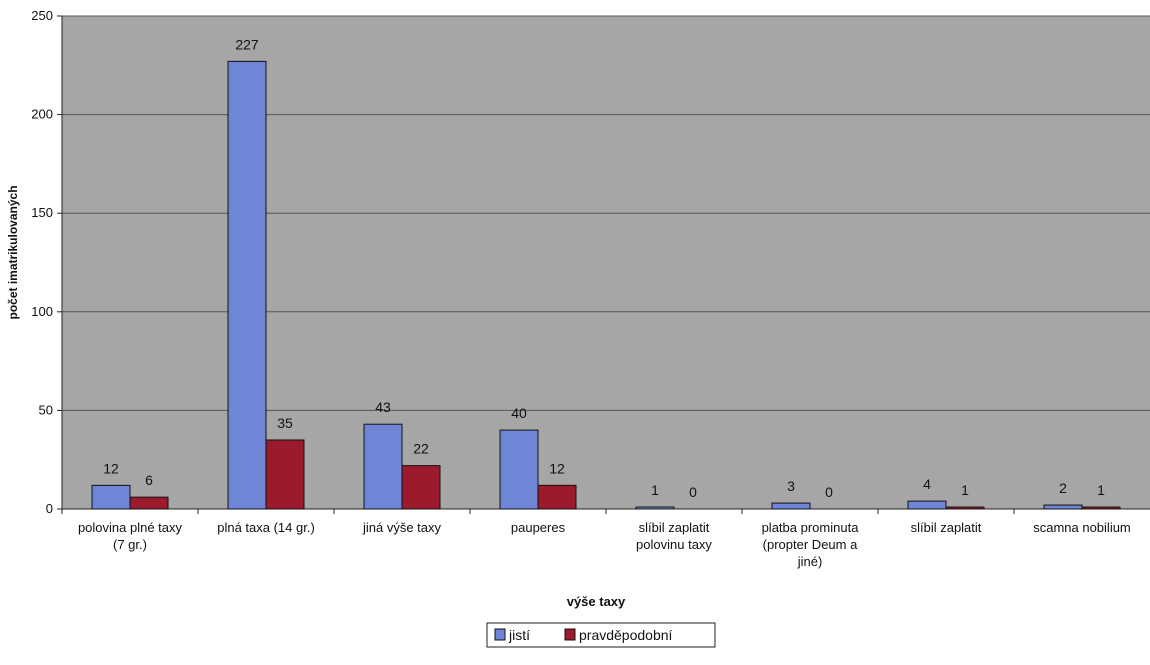 The image size is (1150, 665). I want to click on data-label: 40, so click(519, 413).